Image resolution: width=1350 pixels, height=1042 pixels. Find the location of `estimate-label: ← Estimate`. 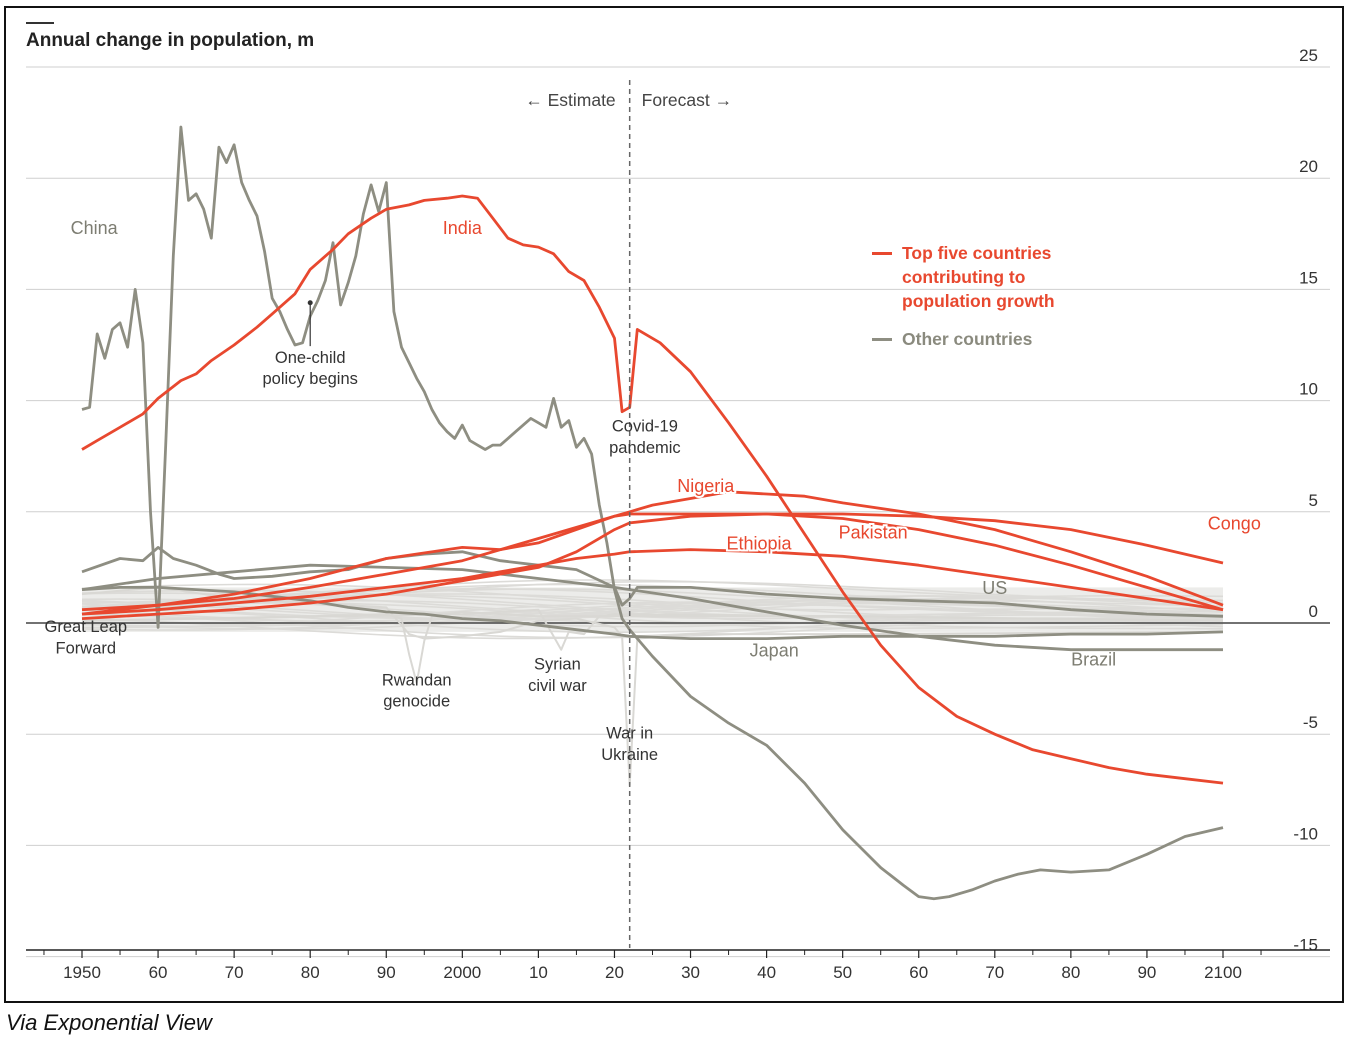

estimate-label: ← Estimate is located at coordinates (570, 100).